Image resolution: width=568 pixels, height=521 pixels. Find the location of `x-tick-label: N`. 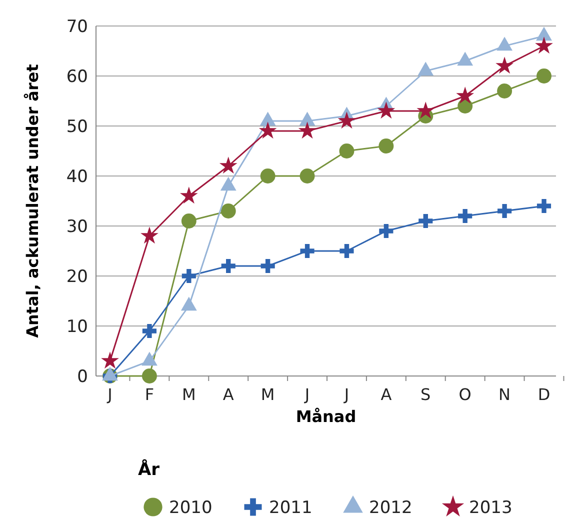

x-tick-label: N is located at coordinates (504, 394).